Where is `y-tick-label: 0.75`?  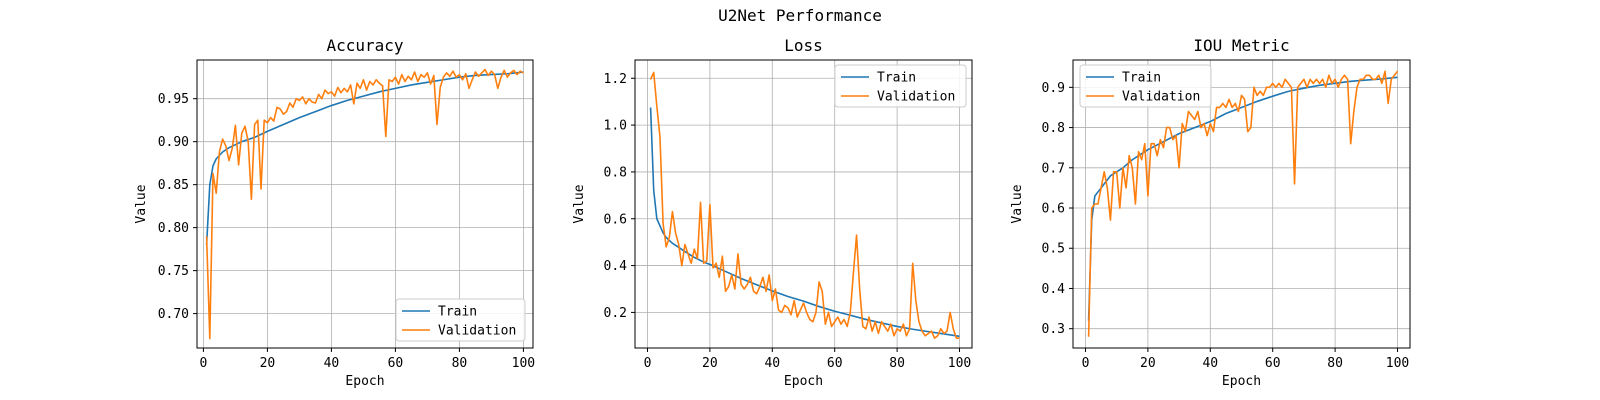 y-tick-label: 0.75 is located at coordinates (173, 271).